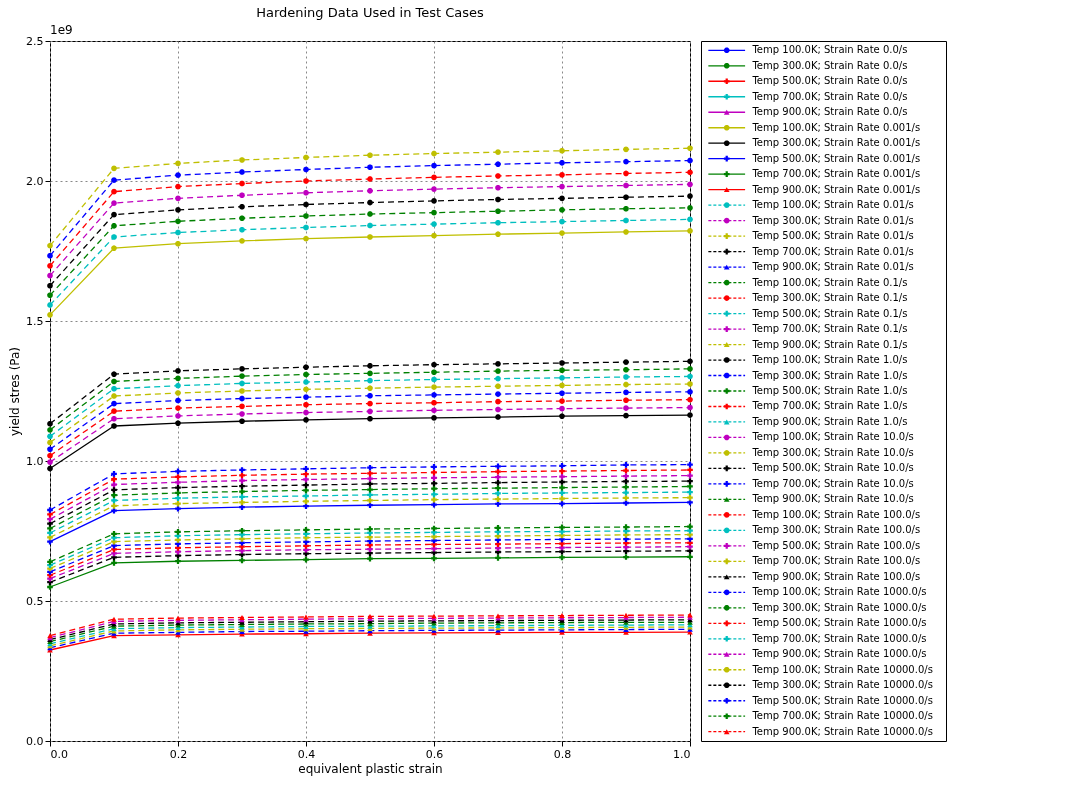  What do you see at coordinates (836, 174) in the screenshot?
I see `legend-label: Temp 700.0K; Strain Rate 0.001/s` at bounding box center [836, 174].